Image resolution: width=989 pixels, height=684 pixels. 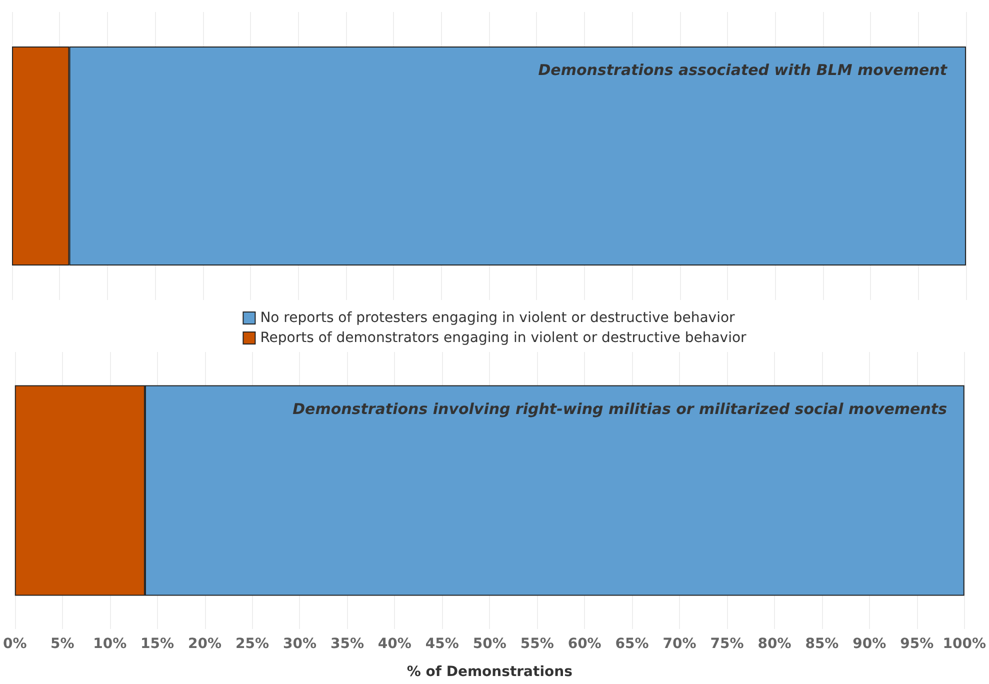 I want to click on x-axis-title: % of Demonstrations, so click(x=489, y=672).